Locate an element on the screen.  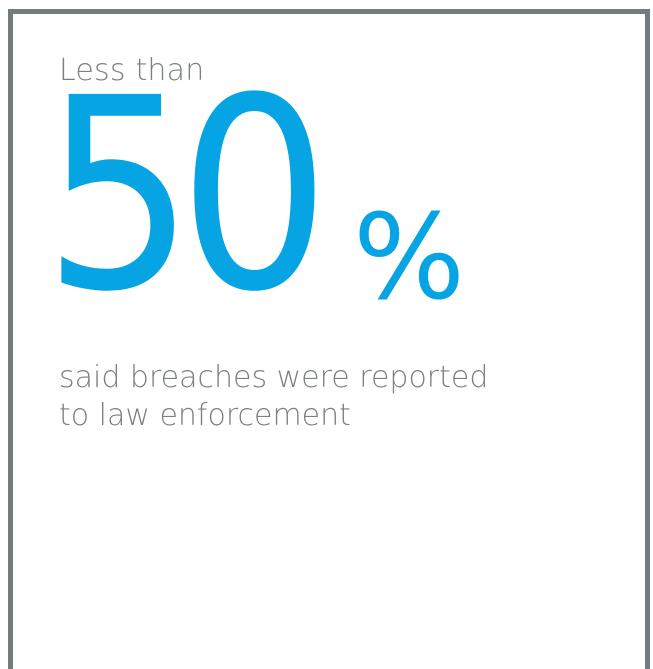
stat-caption-line: said breaches were reported is located at coordinates (274, 377).